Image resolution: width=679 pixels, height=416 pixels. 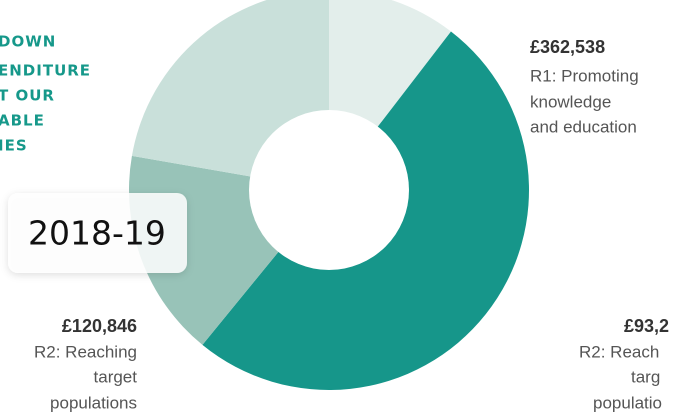 I want to click on annotation-text: R1: Promoting, so click(x=584, y=75).